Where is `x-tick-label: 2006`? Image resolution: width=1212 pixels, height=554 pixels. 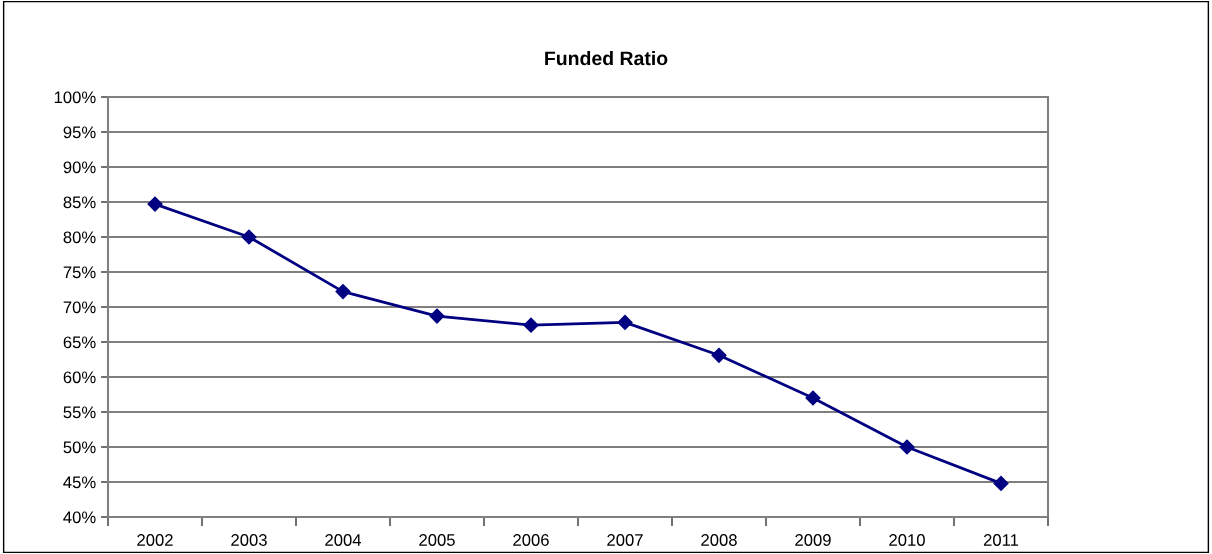 x-tick-label: 2006 is located at coordinates (531, 540).